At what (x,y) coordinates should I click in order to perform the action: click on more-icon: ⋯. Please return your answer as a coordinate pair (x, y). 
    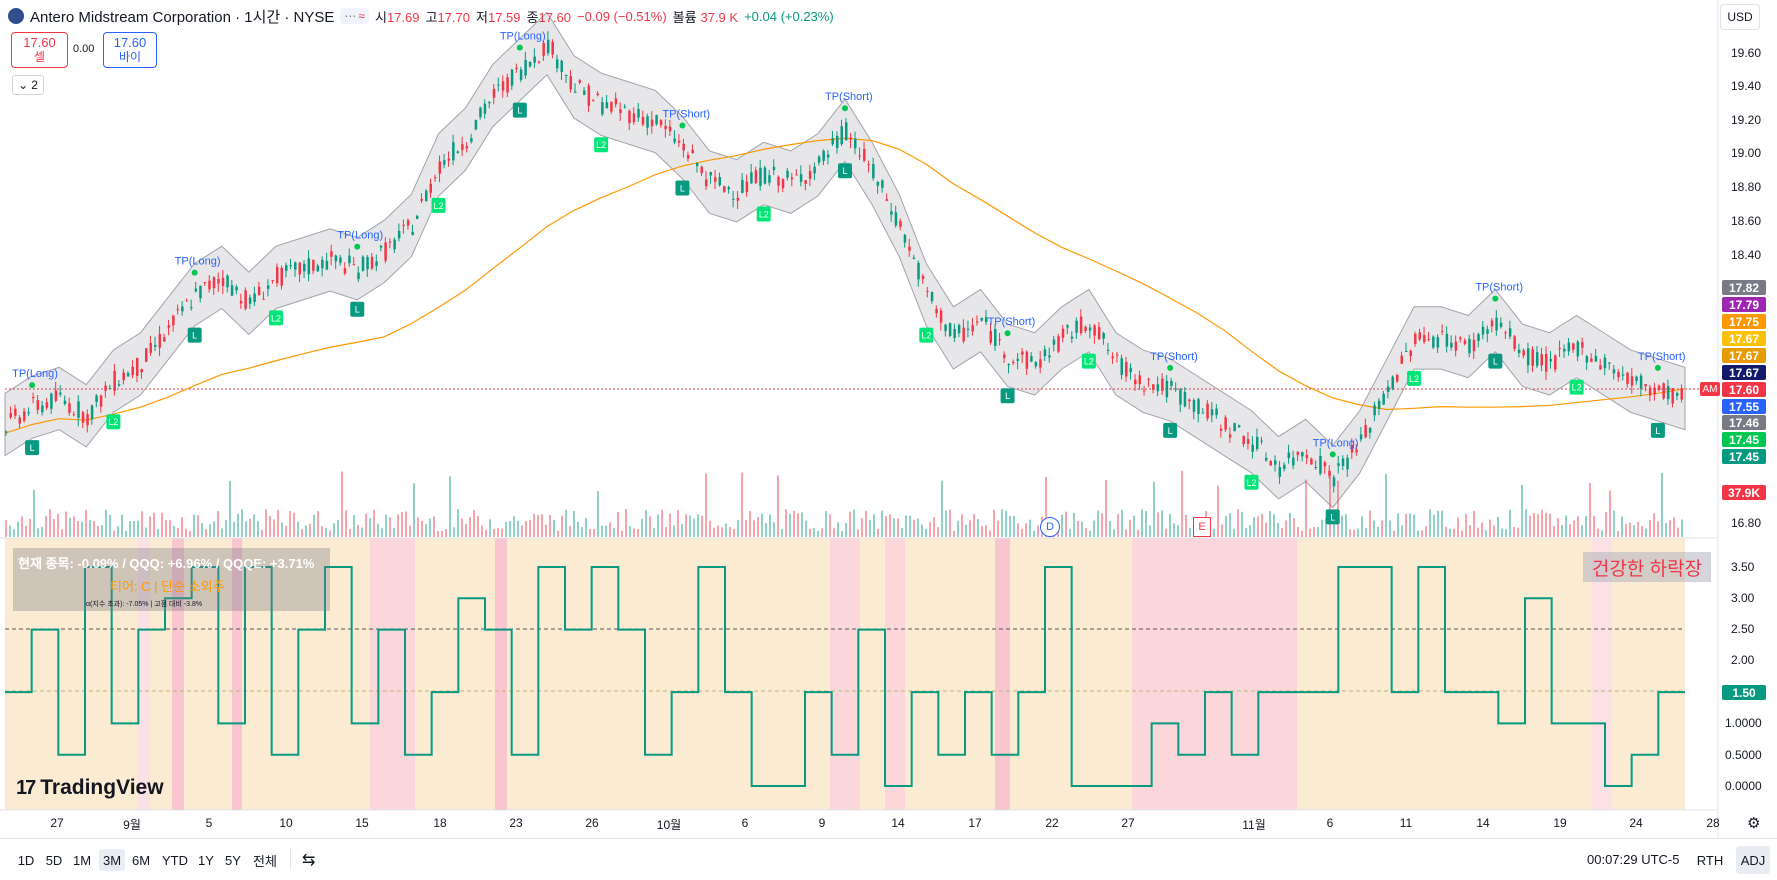
    Looking at the image, I should click on (350, 16).